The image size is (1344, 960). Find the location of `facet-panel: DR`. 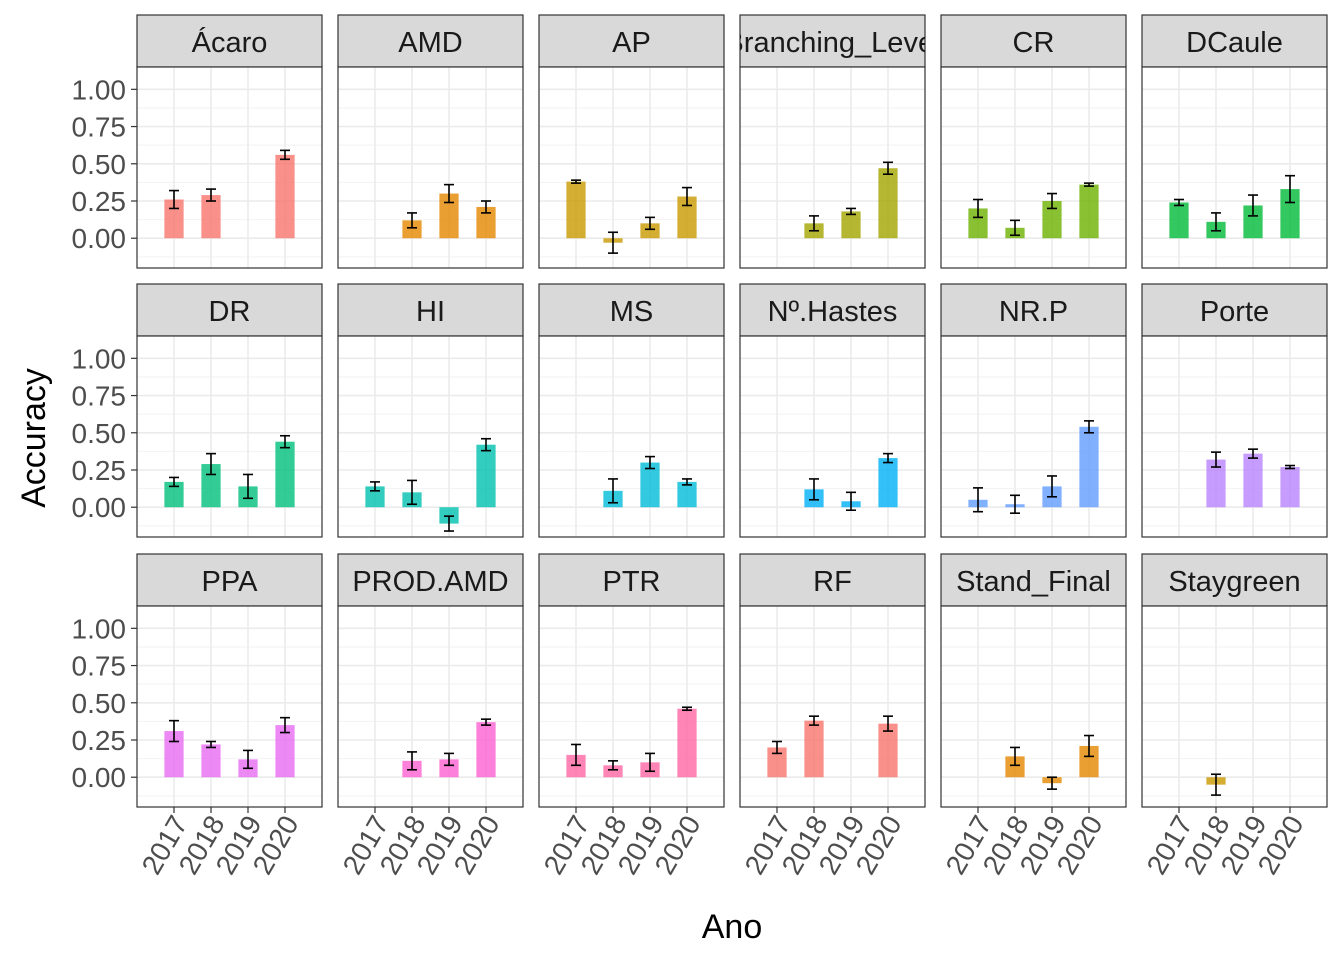

facet-panel: DR is located at coordinates (229, 410).